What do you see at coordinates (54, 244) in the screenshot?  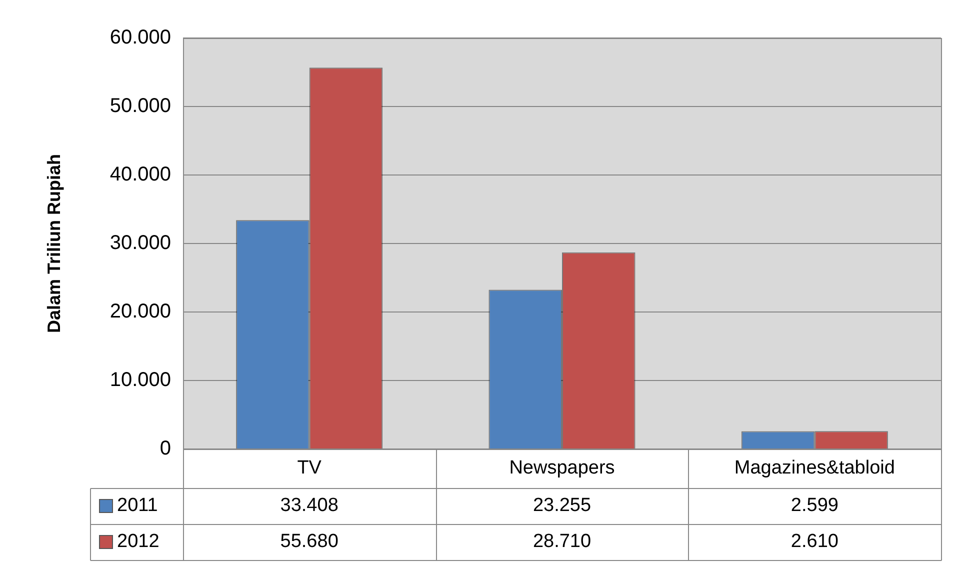 I see `y-axis-title: Dalam Triliun Rupiah` at bounding box center [54, 244].